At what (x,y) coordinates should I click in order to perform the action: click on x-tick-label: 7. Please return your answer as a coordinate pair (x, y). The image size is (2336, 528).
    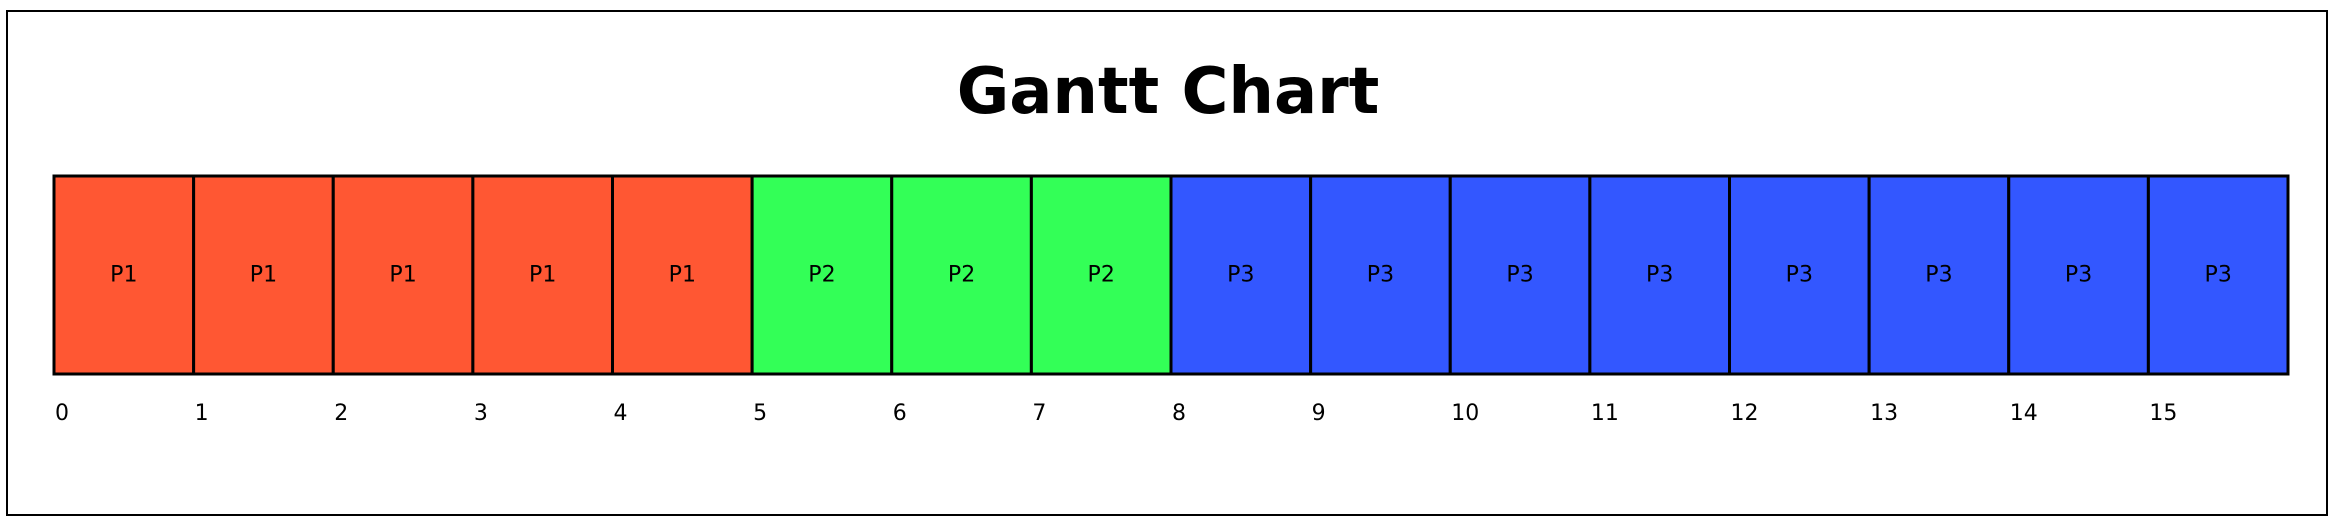
    Looking at the image, I should click on (1039, 413).